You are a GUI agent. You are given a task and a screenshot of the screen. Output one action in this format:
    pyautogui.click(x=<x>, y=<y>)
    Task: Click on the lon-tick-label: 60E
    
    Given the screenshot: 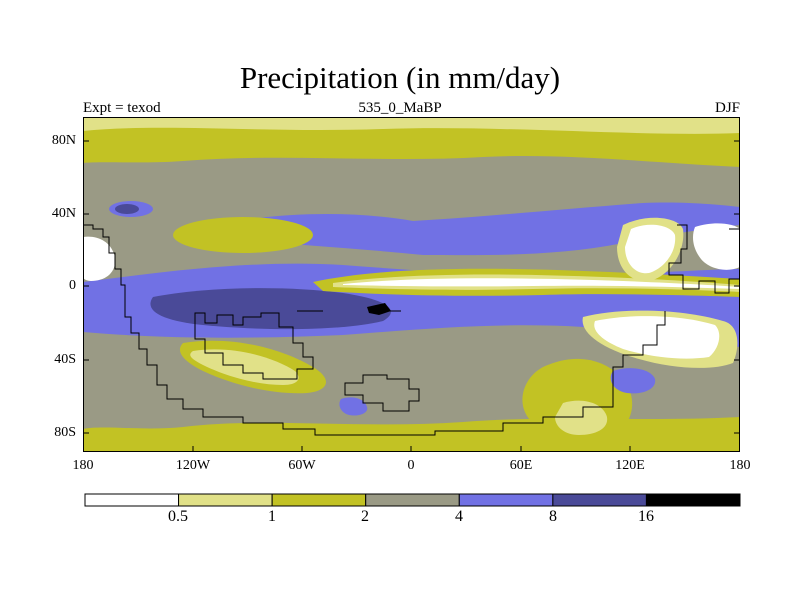 What is the action you would take?
    pyautogui.click(x=521, y=465)
    